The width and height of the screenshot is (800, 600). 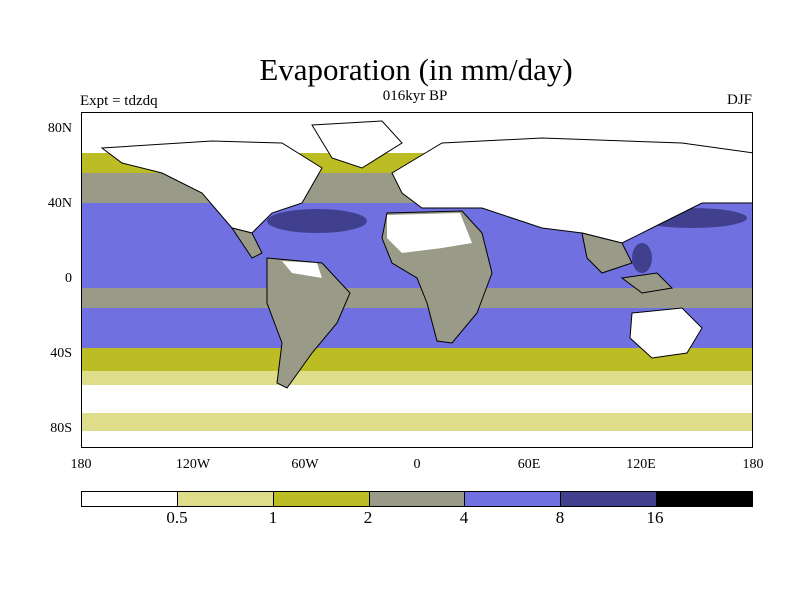 What do you see at coordinates (571, 190) in the screenshot?
I see `eurasia` at bounding box center [571, 190].